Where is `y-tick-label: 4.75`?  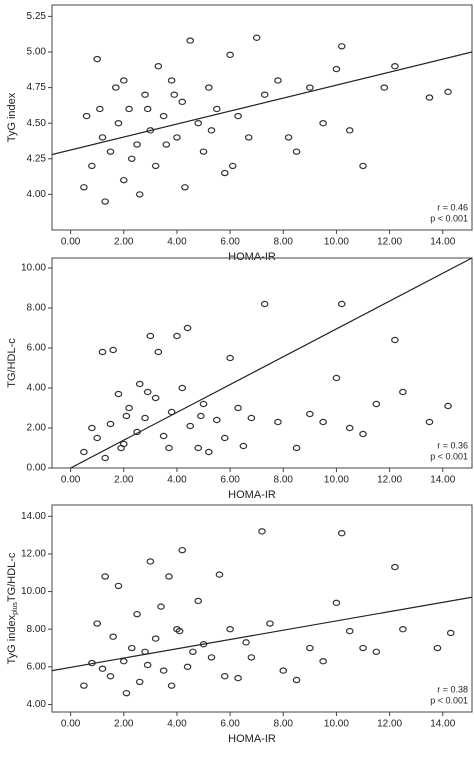 y-tick-label: 4.75 is located at coordinates (37, 87).